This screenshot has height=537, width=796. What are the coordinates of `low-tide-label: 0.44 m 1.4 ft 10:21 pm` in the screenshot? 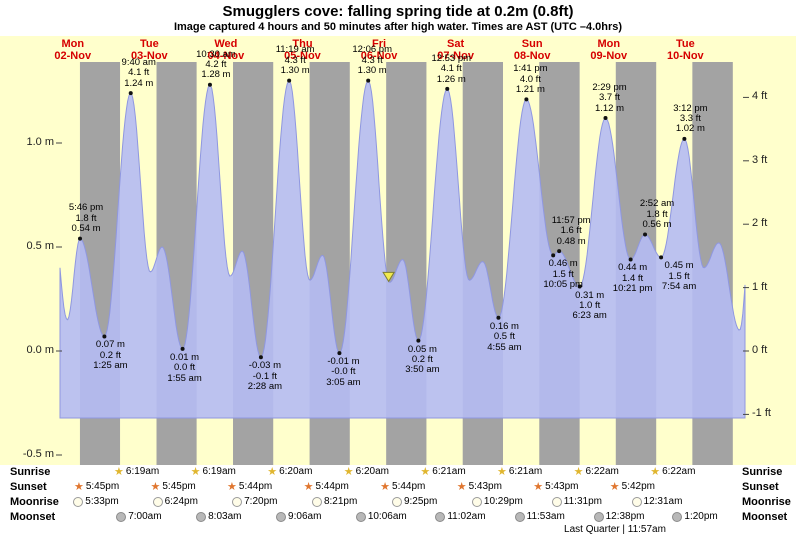 It's located at (633, 279).